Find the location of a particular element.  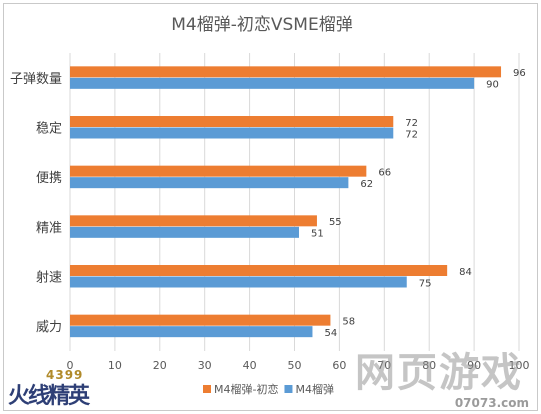

legend-label: M4榴弹-初恋 is located at coordinates (246, 389).